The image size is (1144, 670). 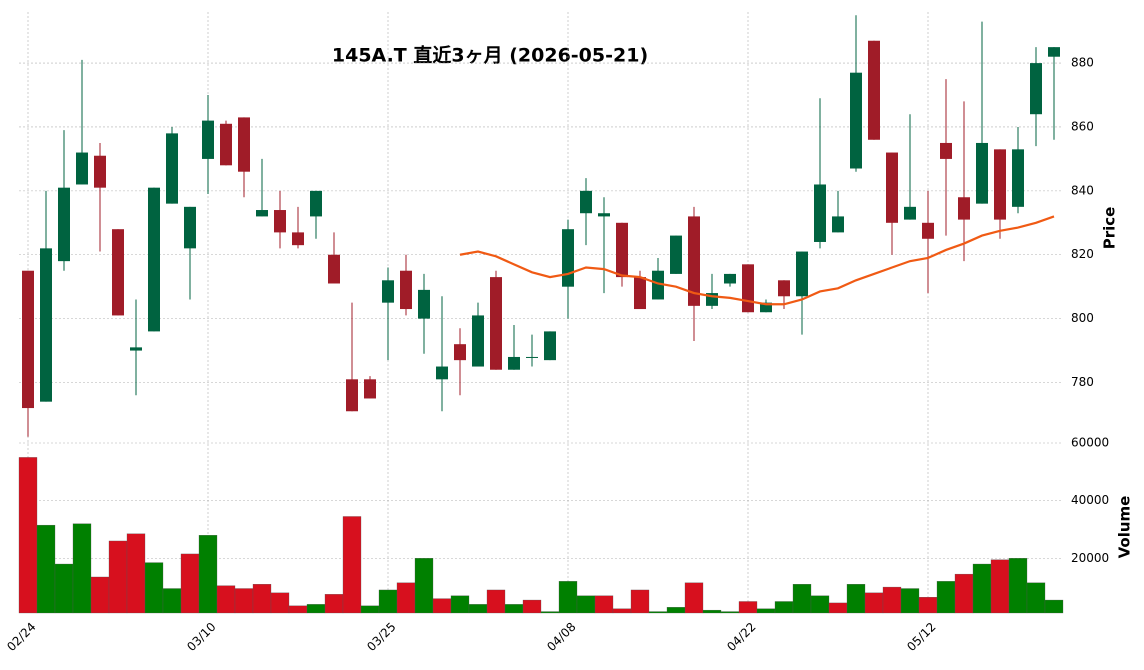 What do you see at coordinates (1082, 126) in the screenshot?
I see `y-tick-label: 860` at bounding box center [1082, 126].